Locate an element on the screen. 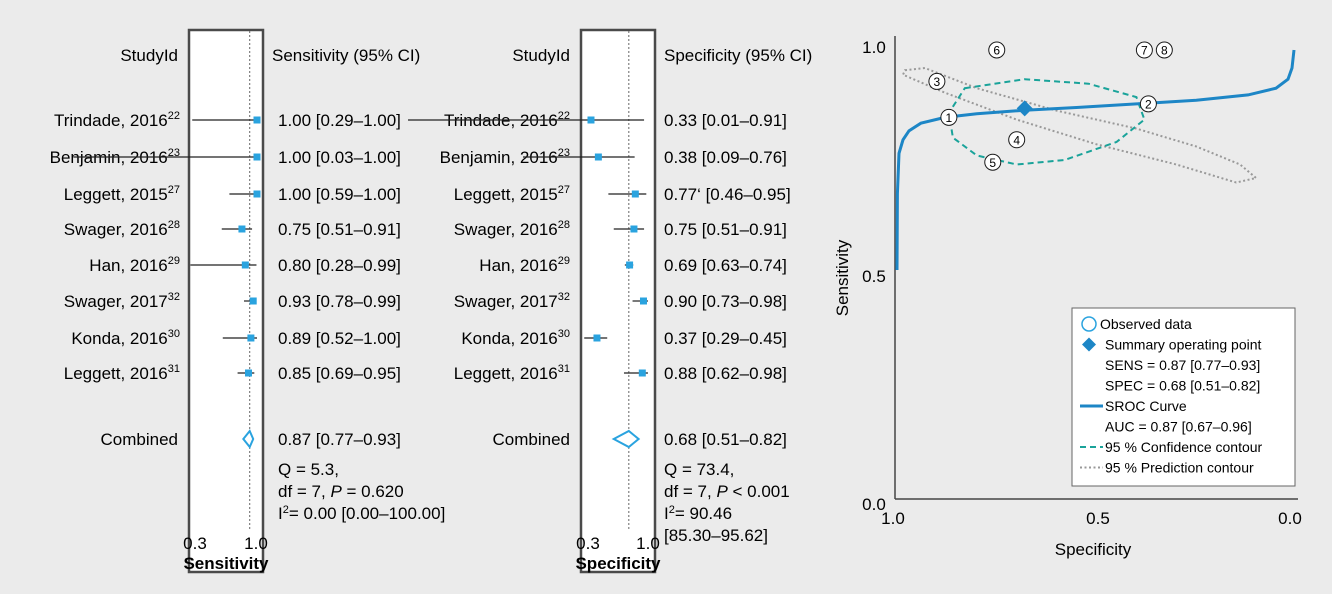 This screenshot has height=594, width=1332. specificity-study-markers is located at coordinates (528, 282).